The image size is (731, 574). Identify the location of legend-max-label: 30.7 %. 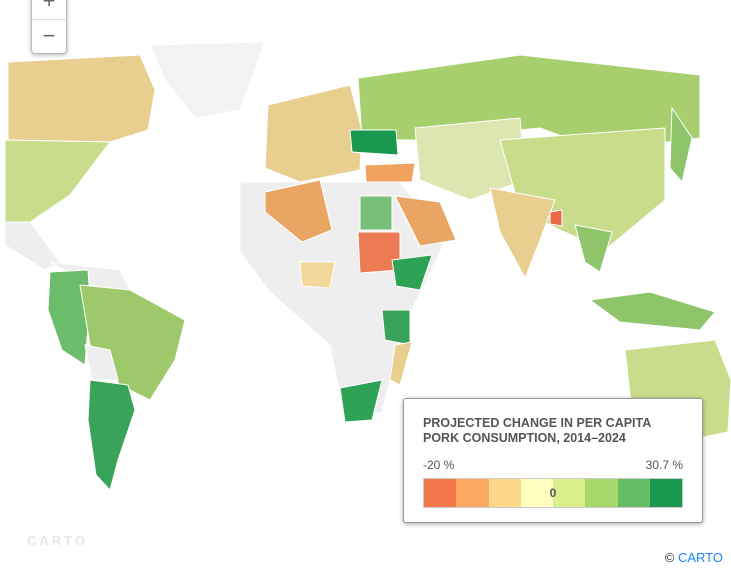
(664, 465).